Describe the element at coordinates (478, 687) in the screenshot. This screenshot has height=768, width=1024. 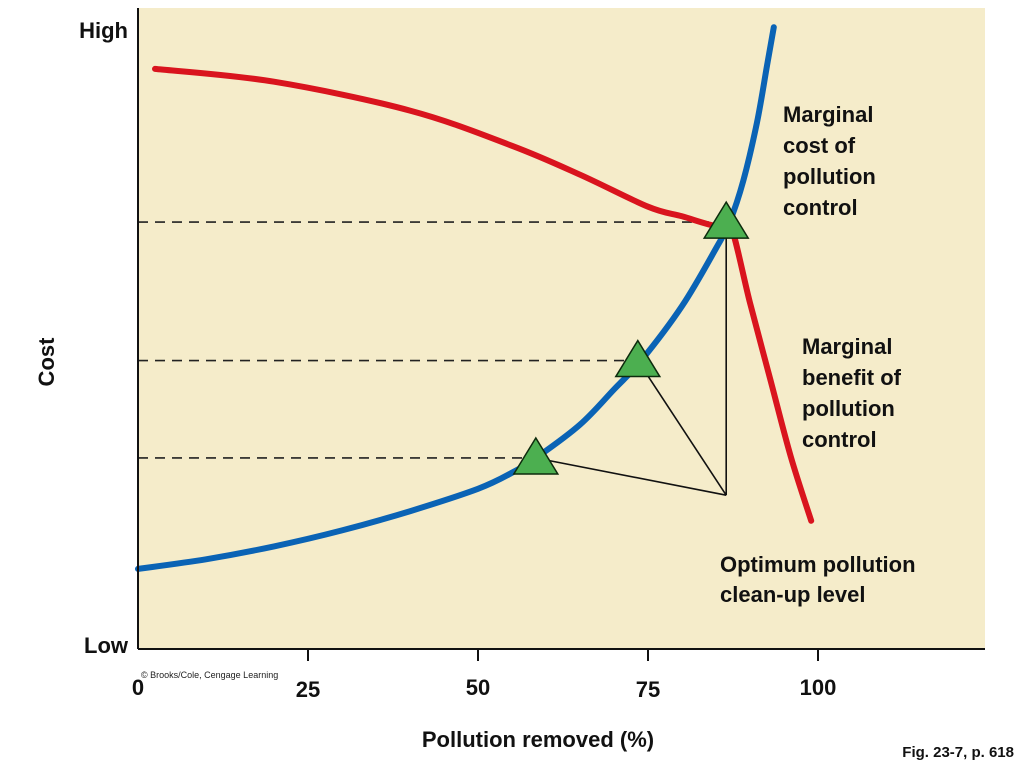
I see `x-tick-label: 50` at that location.